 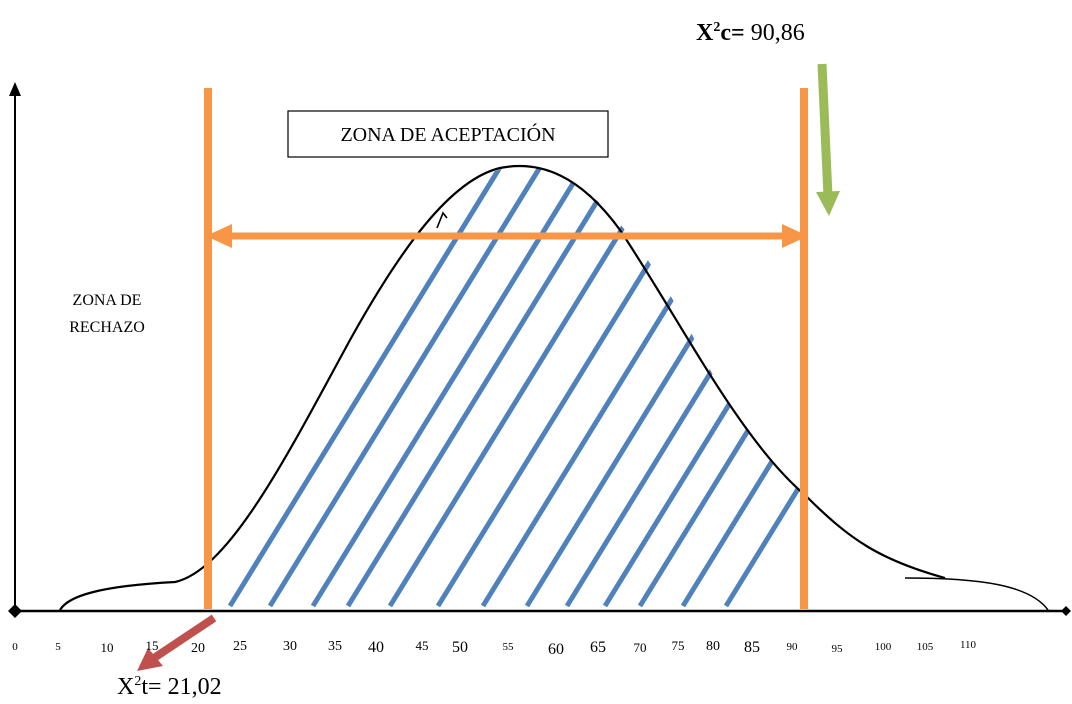 What do you see at coordinates (107, 300) in the screenshot?
I see `rejection-zone-line-1: ZONA DE` at bounding box center [107, 300].